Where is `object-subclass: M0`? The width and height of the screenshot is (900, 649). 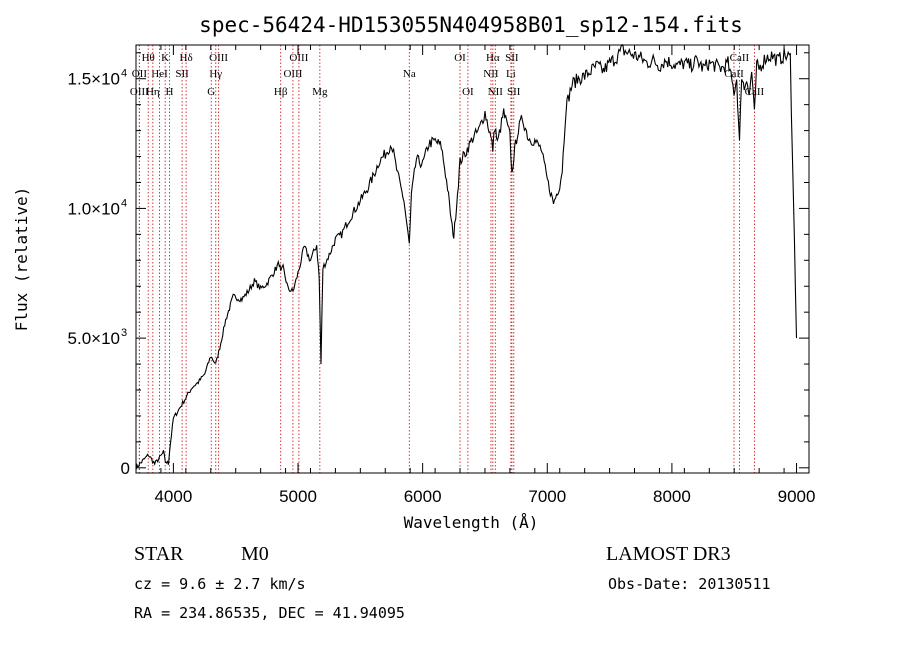
object-subclass: M0 is located at coordinates (255, 554).